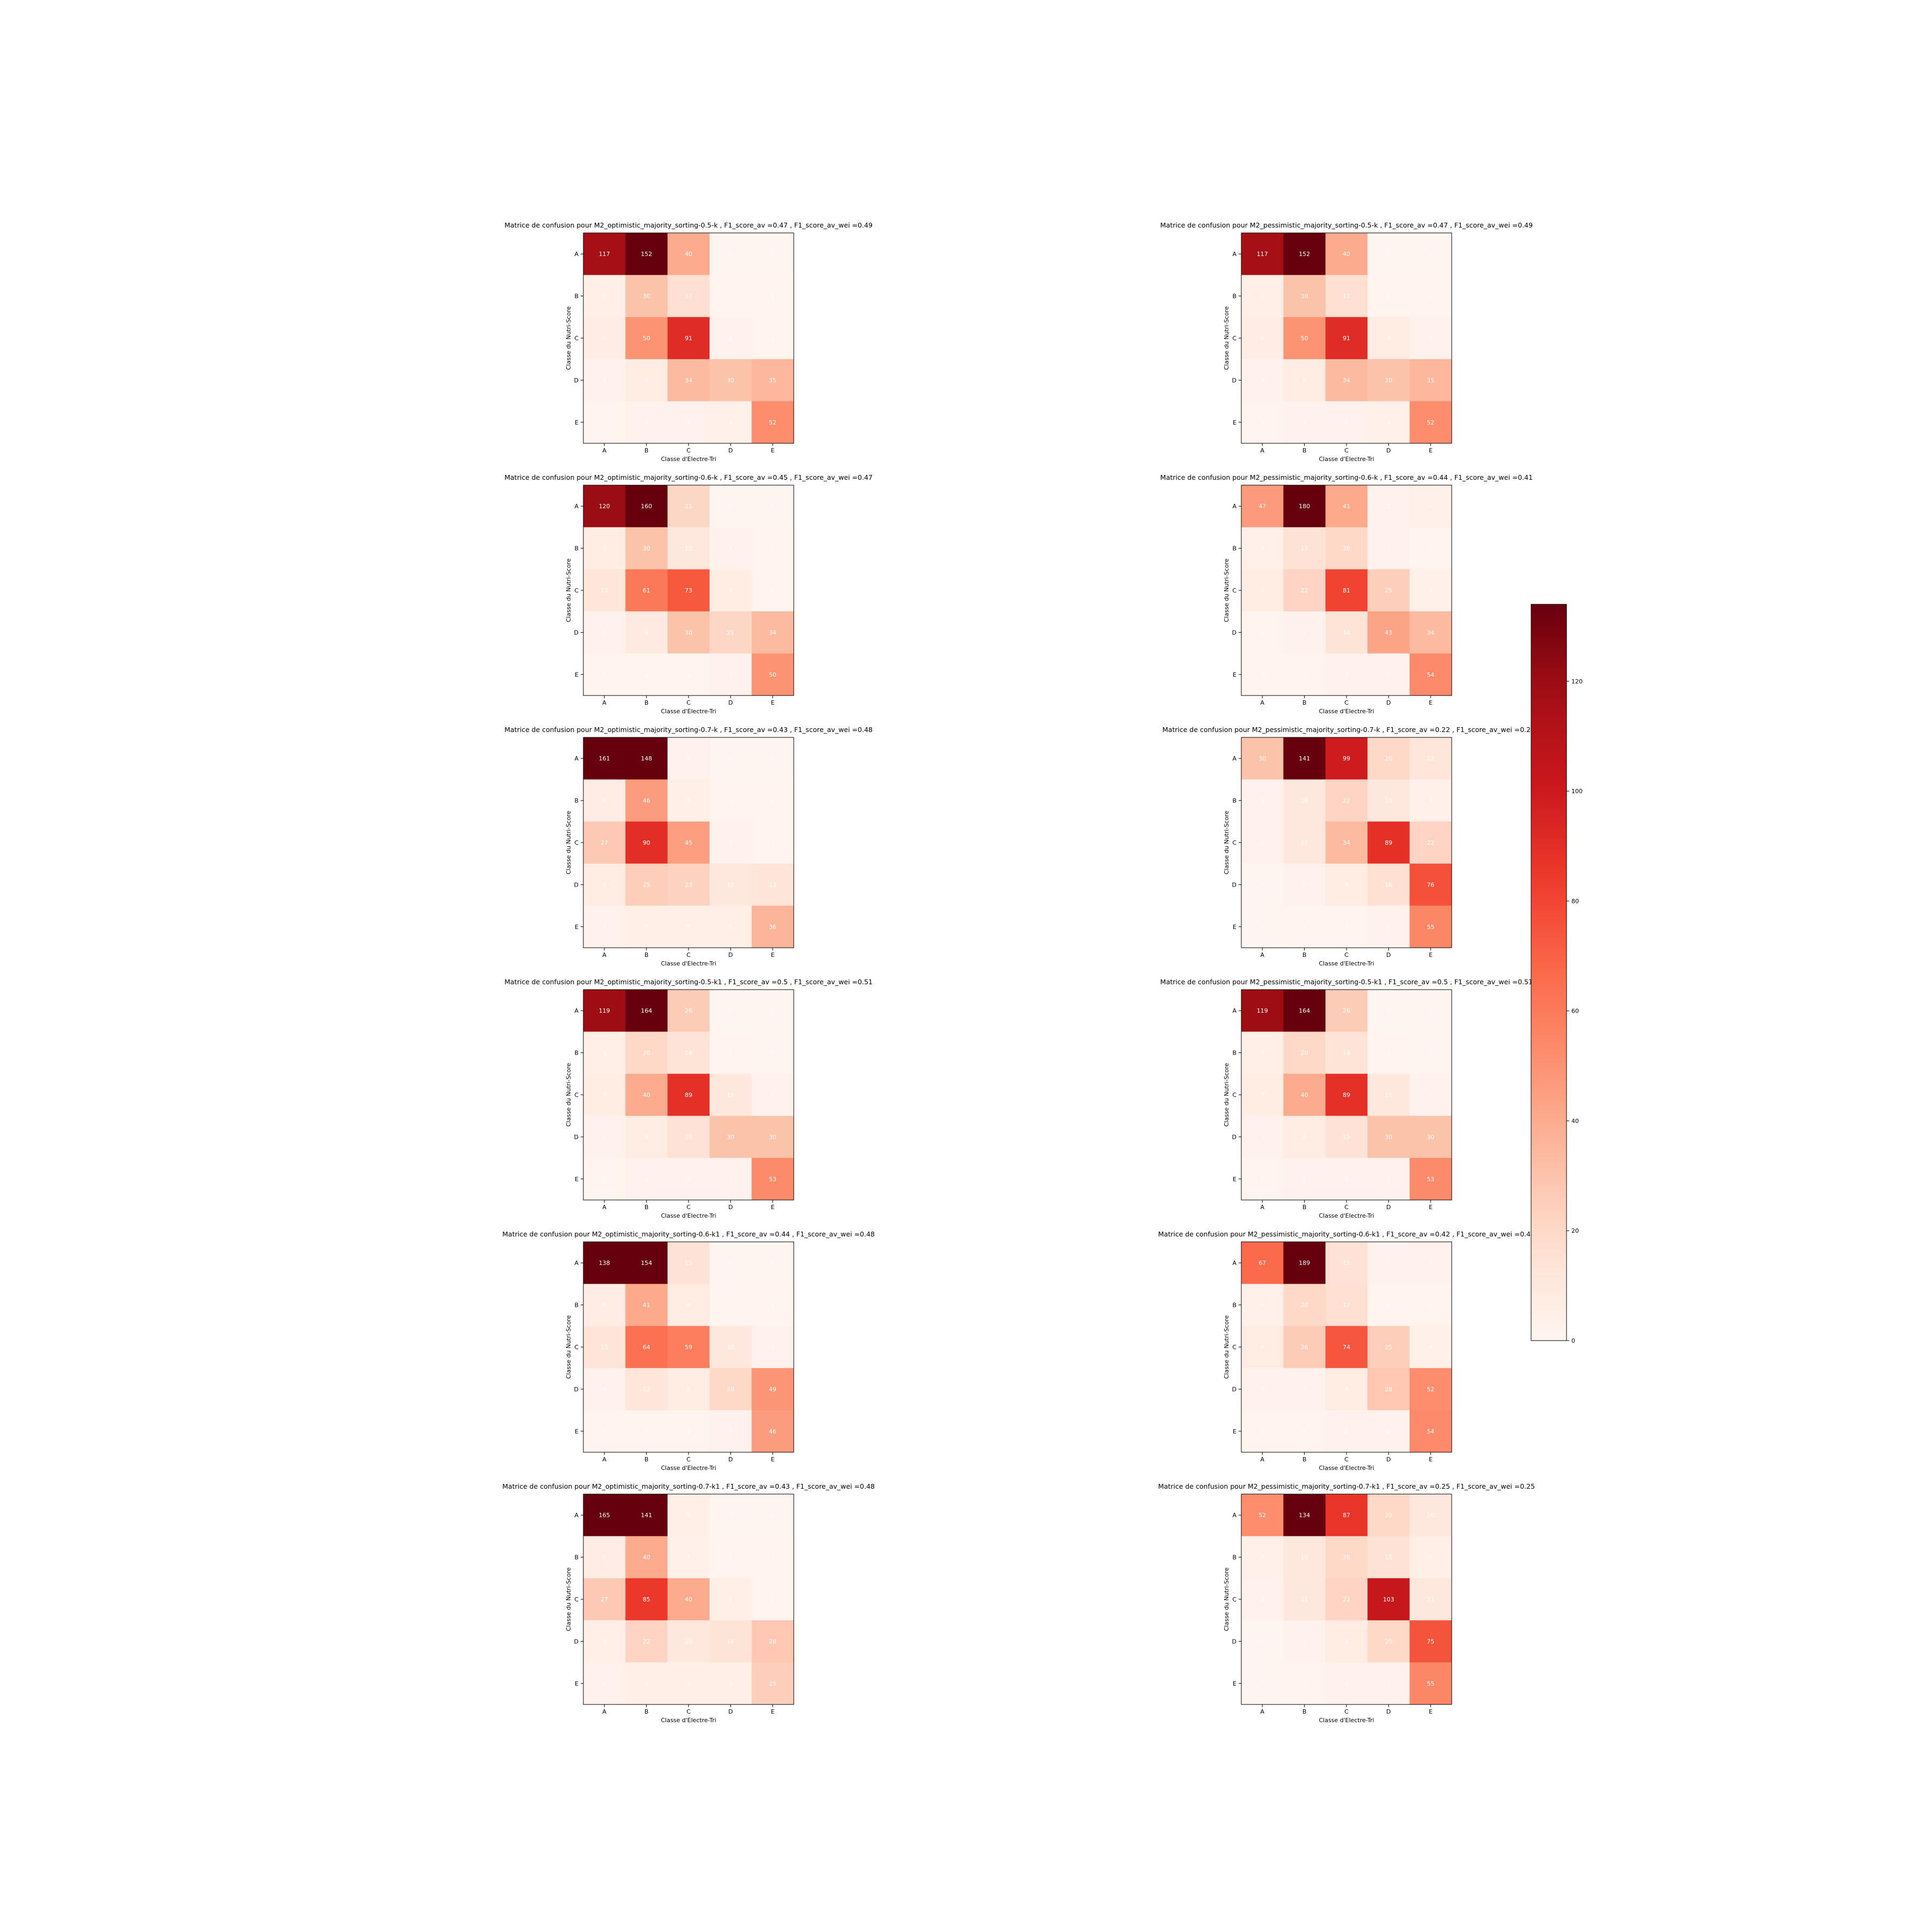 The width and height of the screenshot is (1932, 1932). I want to click on colorbar-tick-label: 120, so click(1577, 681).